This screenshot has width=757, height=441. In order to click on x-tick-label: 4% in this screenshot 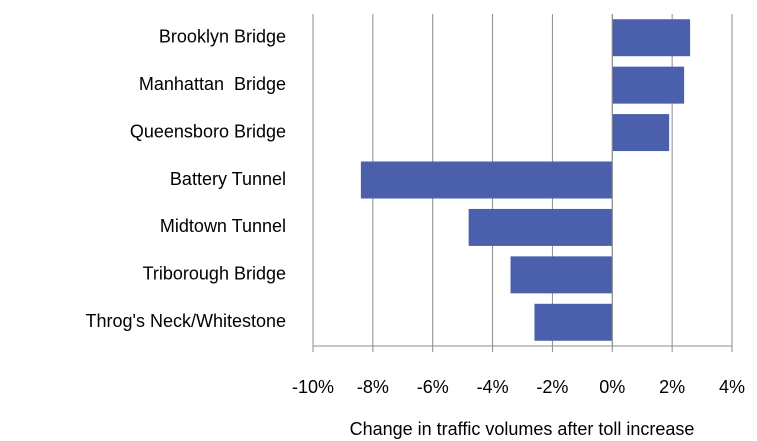, I will do `click(732, 387)`.